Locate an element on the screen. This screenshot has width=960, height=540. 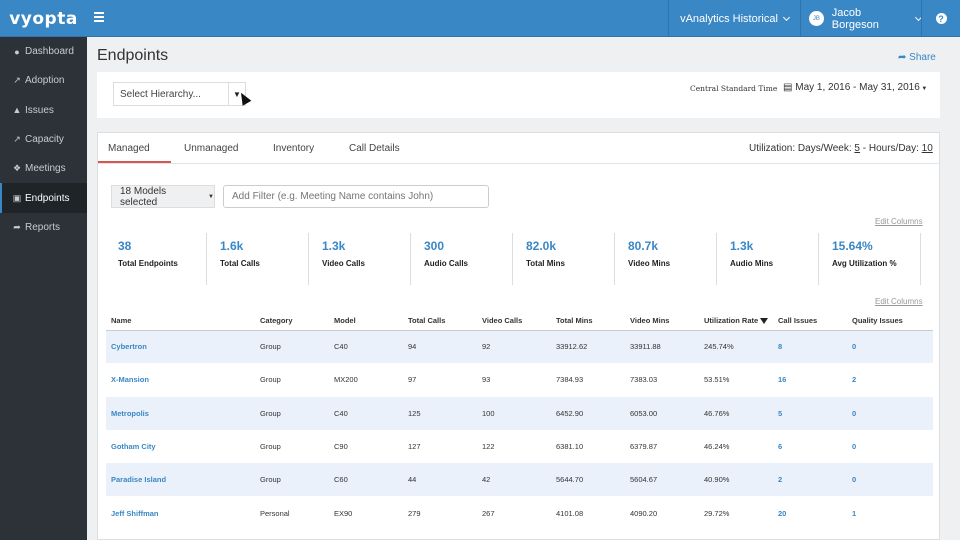
col-header-video-calls: Video Calls is located at coordinates (514, 321).